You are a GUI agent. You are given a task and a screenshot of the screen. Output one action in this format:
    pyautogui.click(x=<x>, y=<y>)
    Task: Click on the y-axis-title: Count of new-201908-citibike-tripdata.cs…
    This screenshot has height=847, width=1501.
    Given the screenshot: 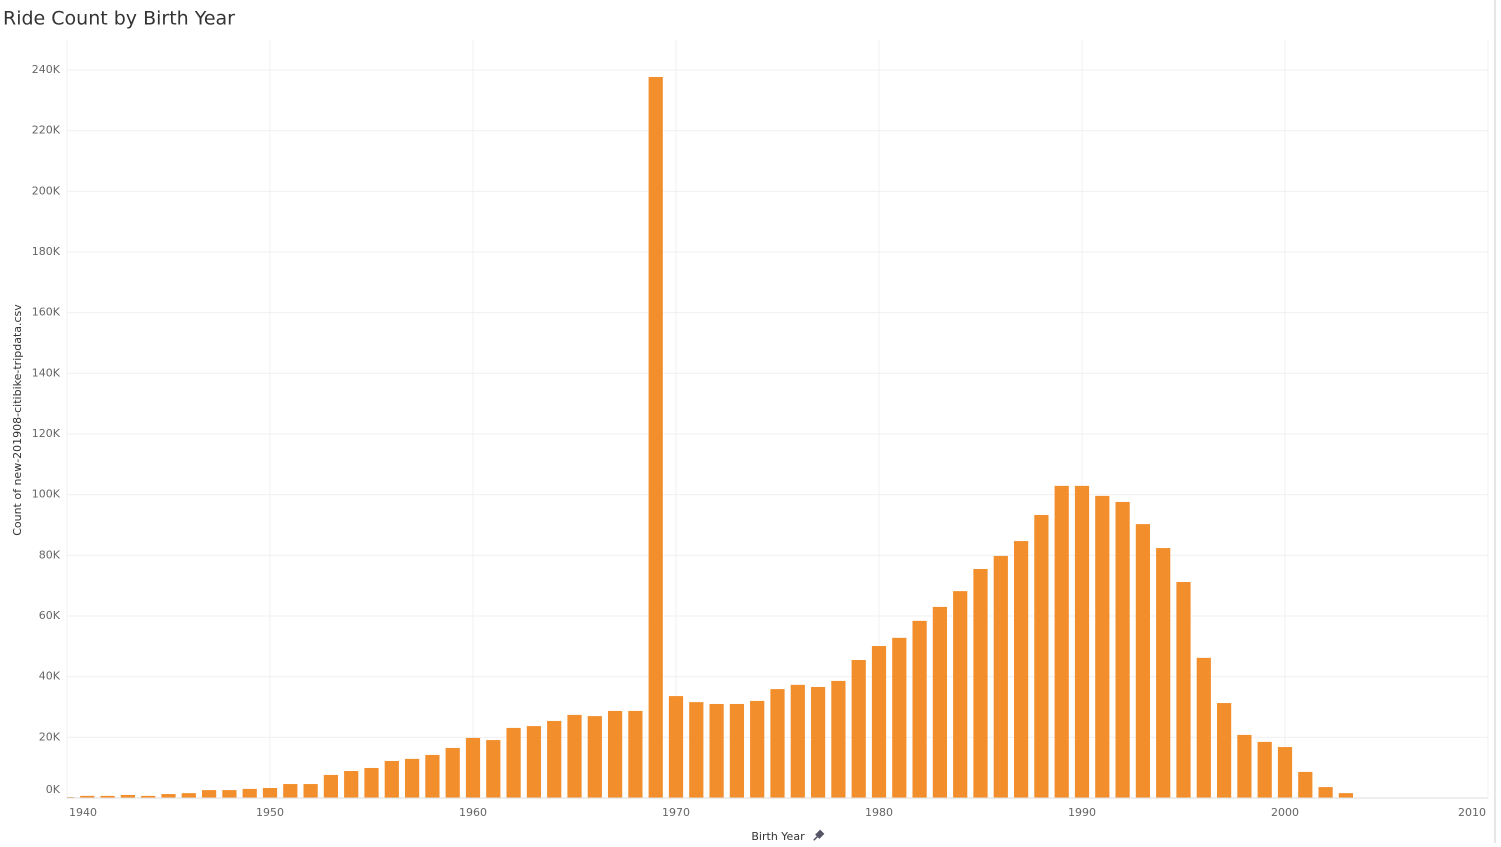 What is the action you would take?
    pyautogui.click(x=17, y=420)
    